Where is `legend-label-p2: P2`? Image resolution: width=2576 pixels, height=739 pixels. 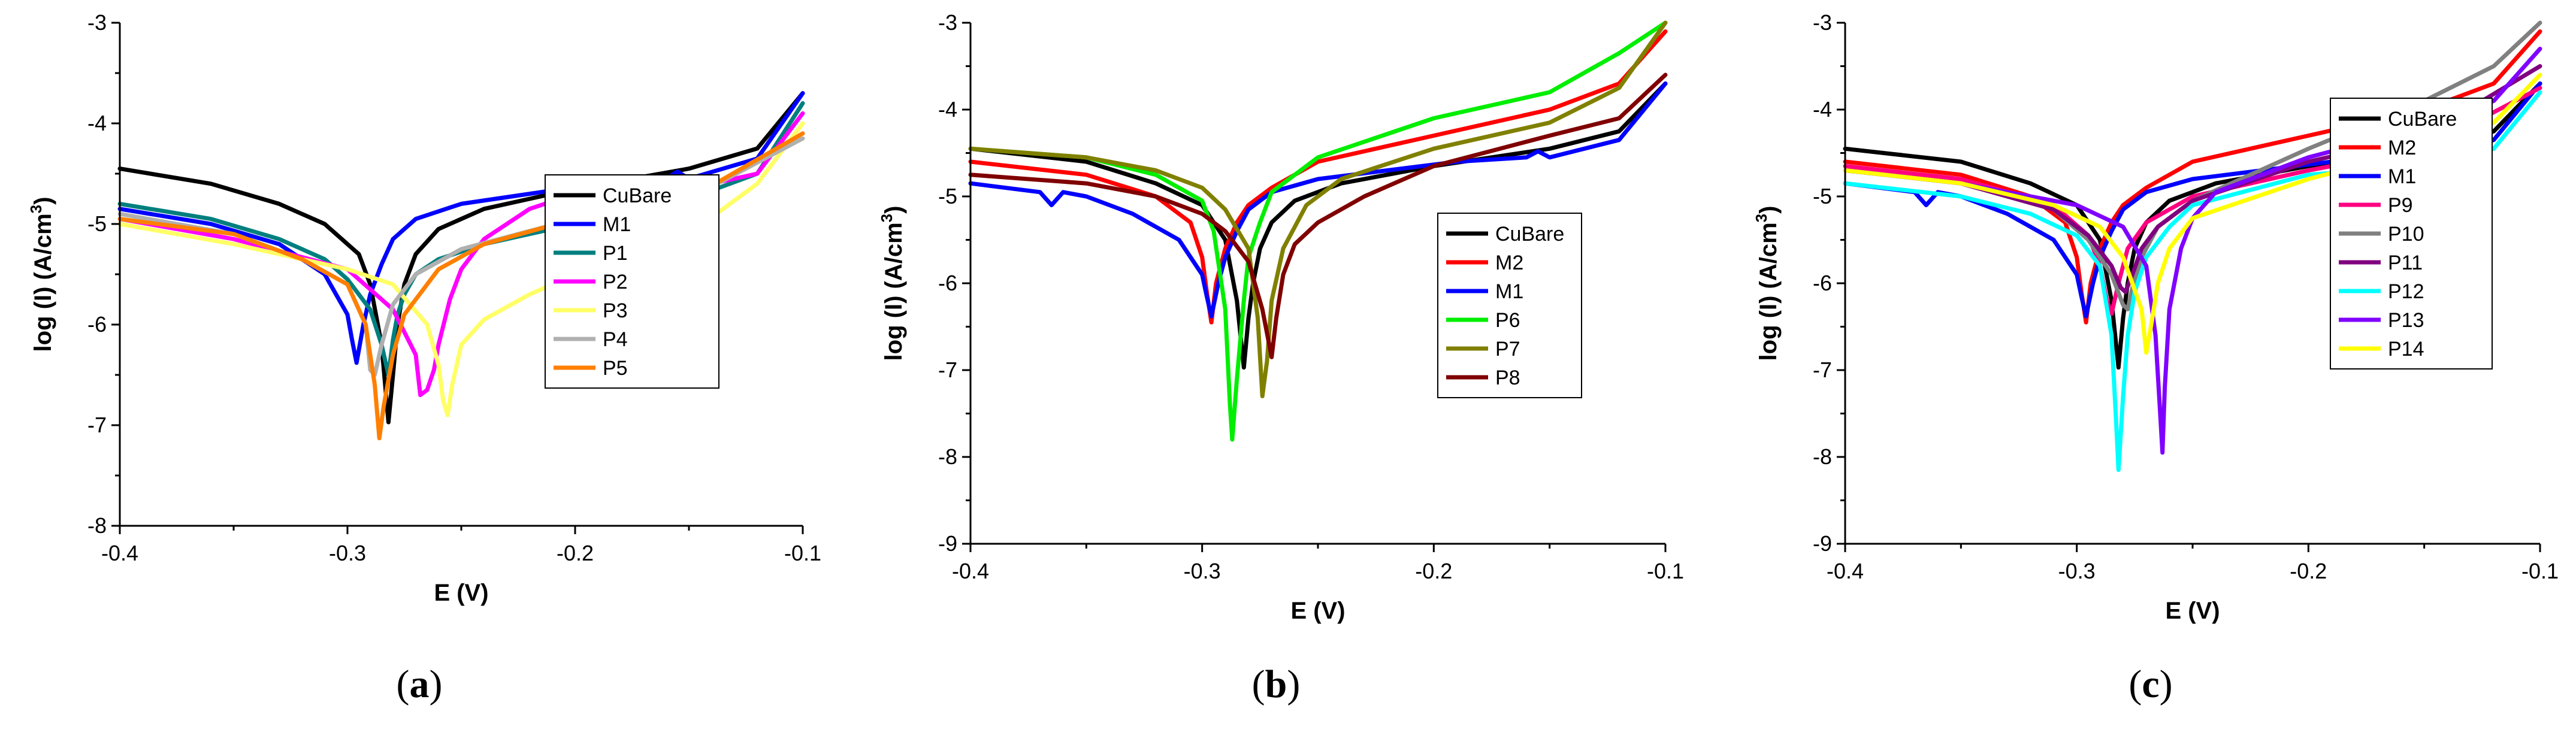
legend-label-p2: P2 is located at coordinates (615, 282).